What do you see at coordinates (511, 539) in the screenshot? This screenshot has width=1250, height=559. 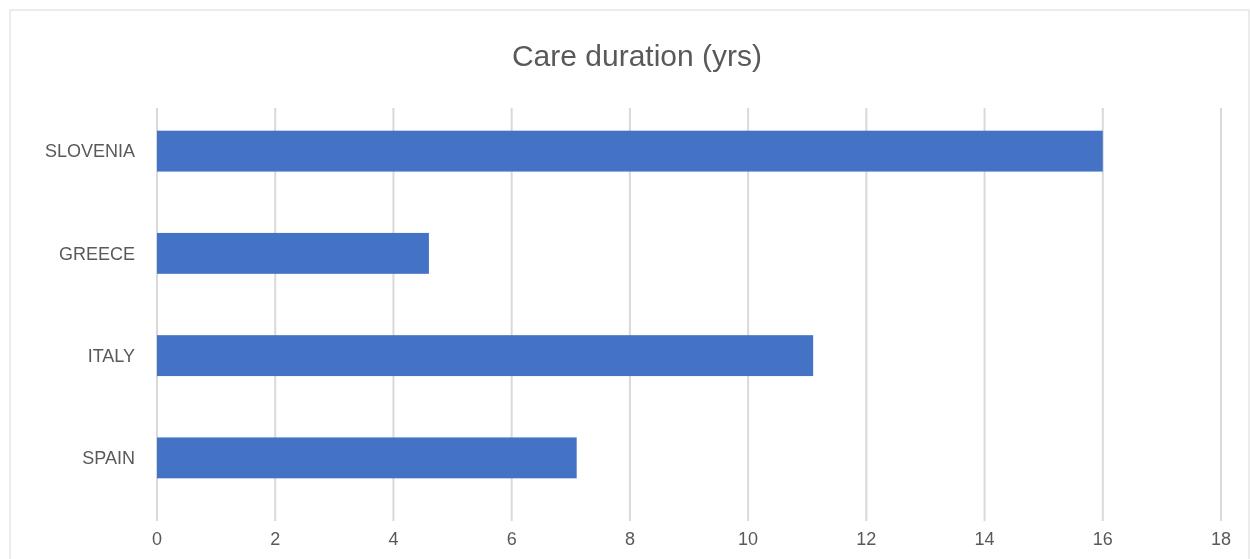 I see `x-tick-label: 6` at bounding box center [511, 539].